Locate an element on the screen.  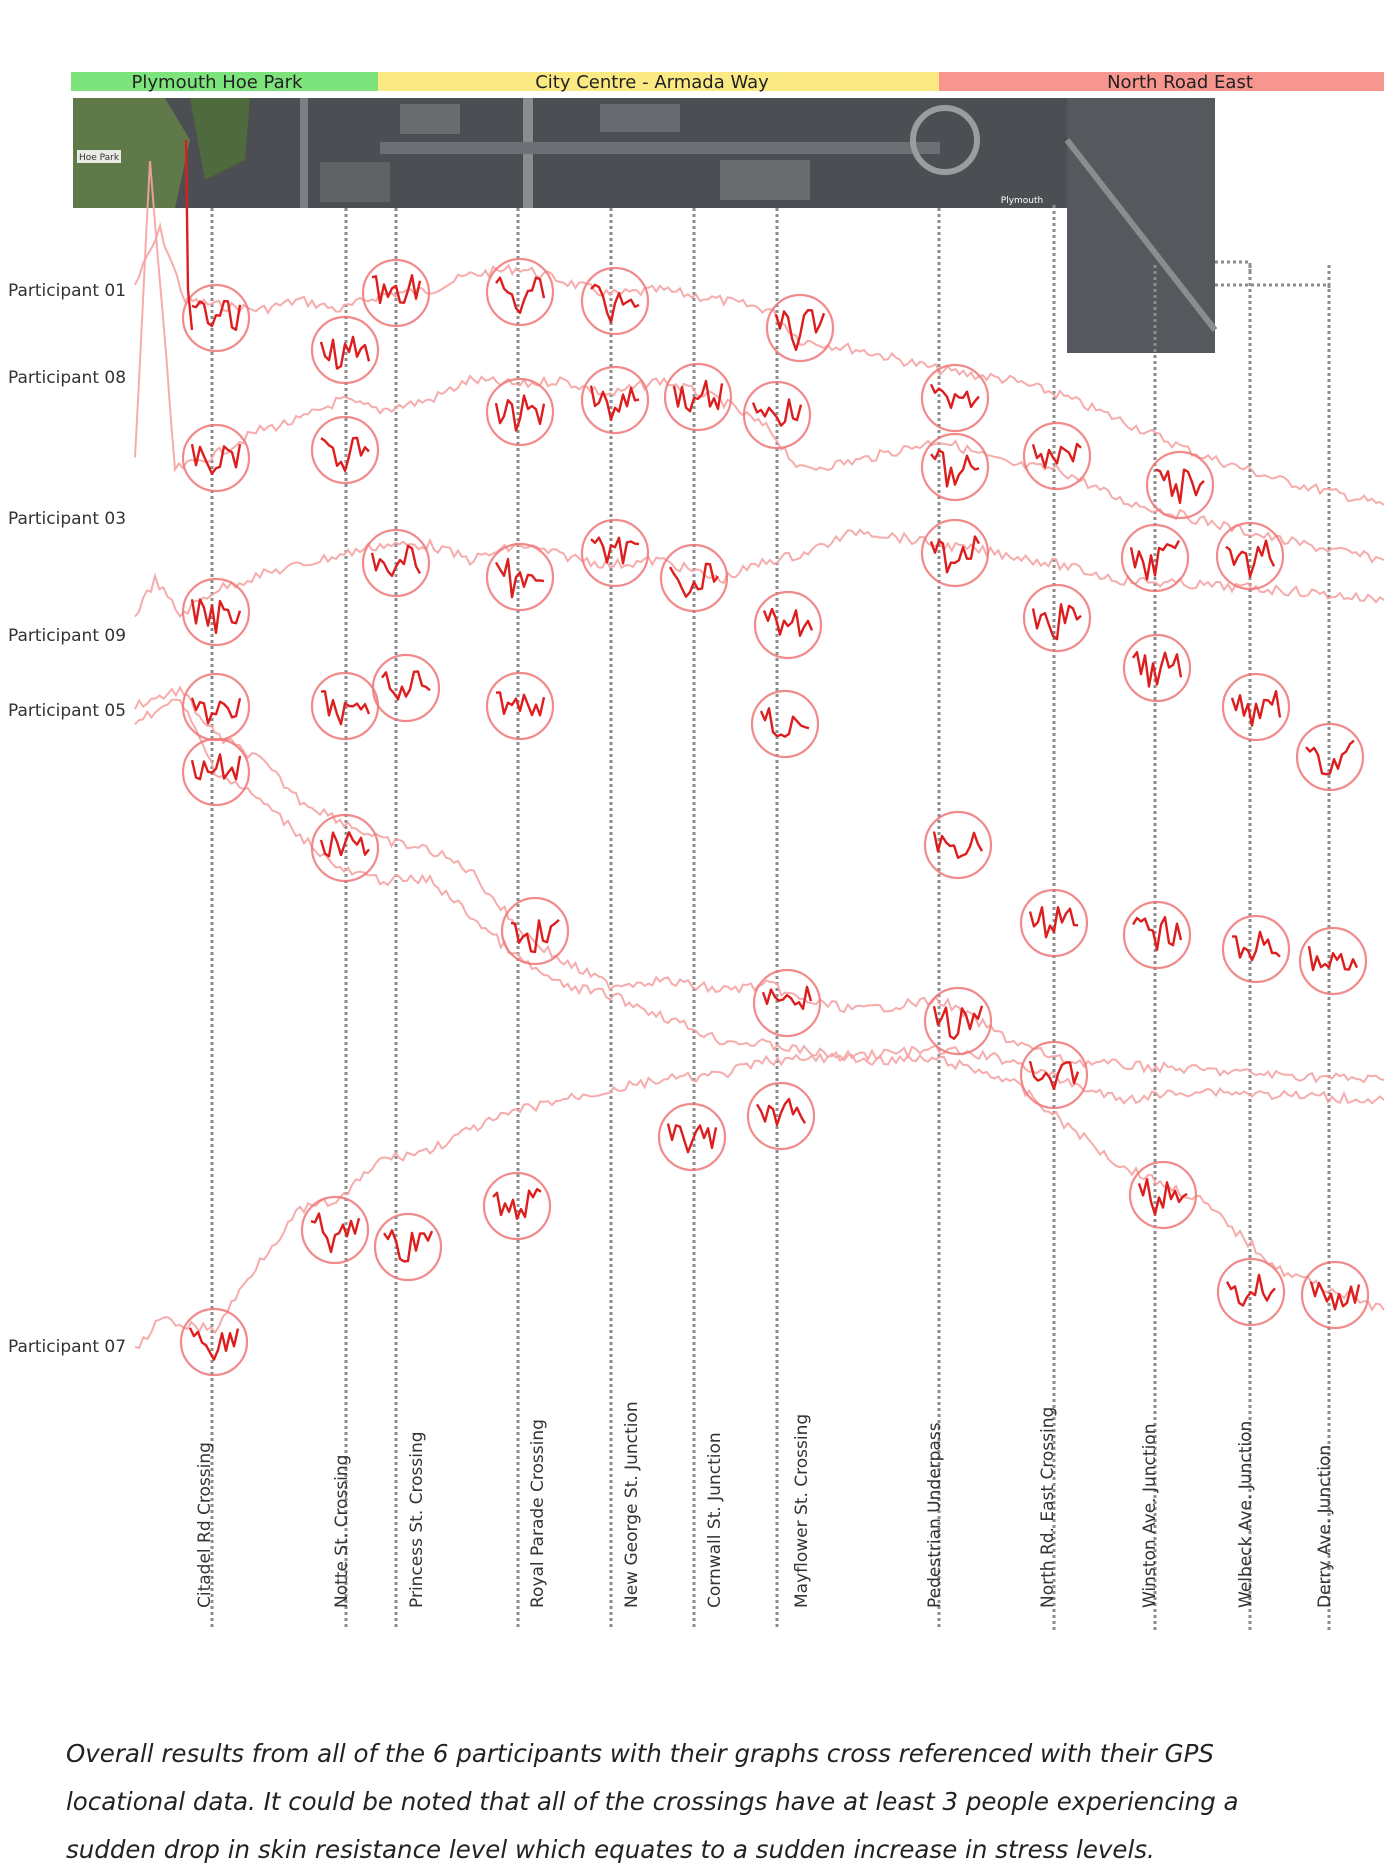
location-label-new-george: New George St. Junction is located at coordinates (632, 1504).